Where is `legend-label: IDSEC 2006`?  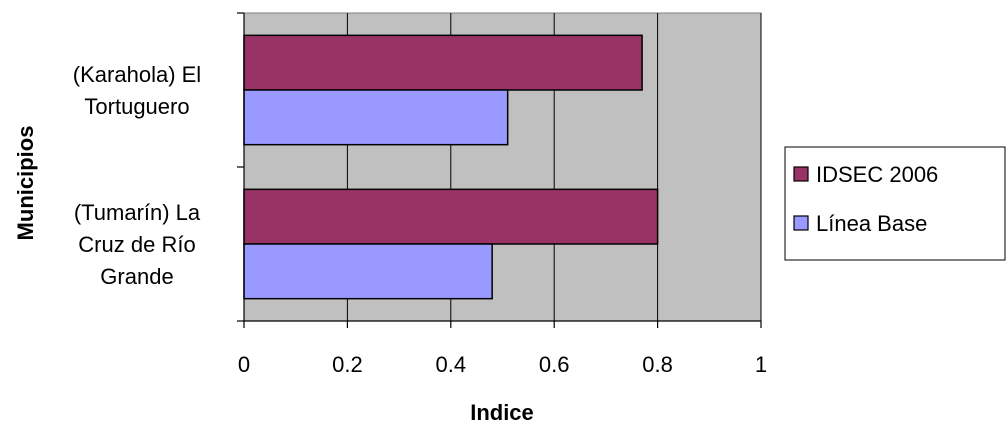
legend-label: IDSEC 2006 is located at coordinates (877, 174).